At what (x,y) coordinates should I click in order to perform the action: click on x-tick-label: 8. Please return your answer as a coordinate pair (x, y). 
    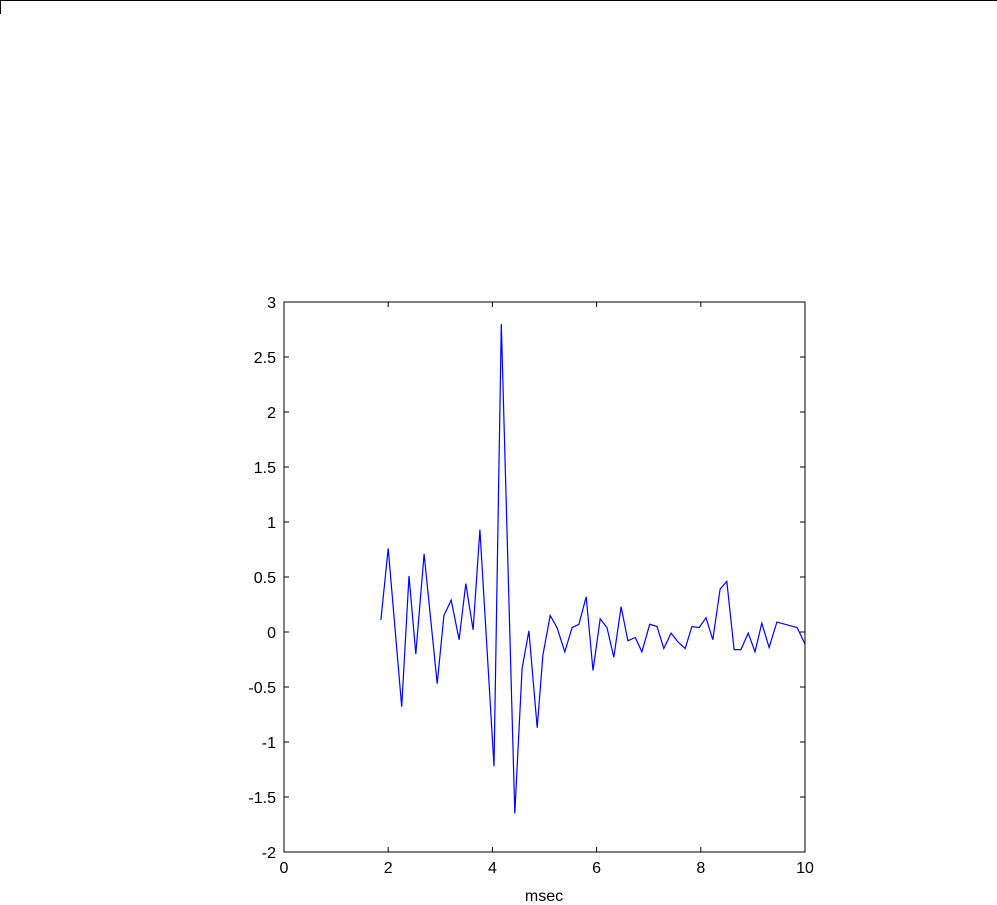
    Looking at the image, I should click on (700, 868).